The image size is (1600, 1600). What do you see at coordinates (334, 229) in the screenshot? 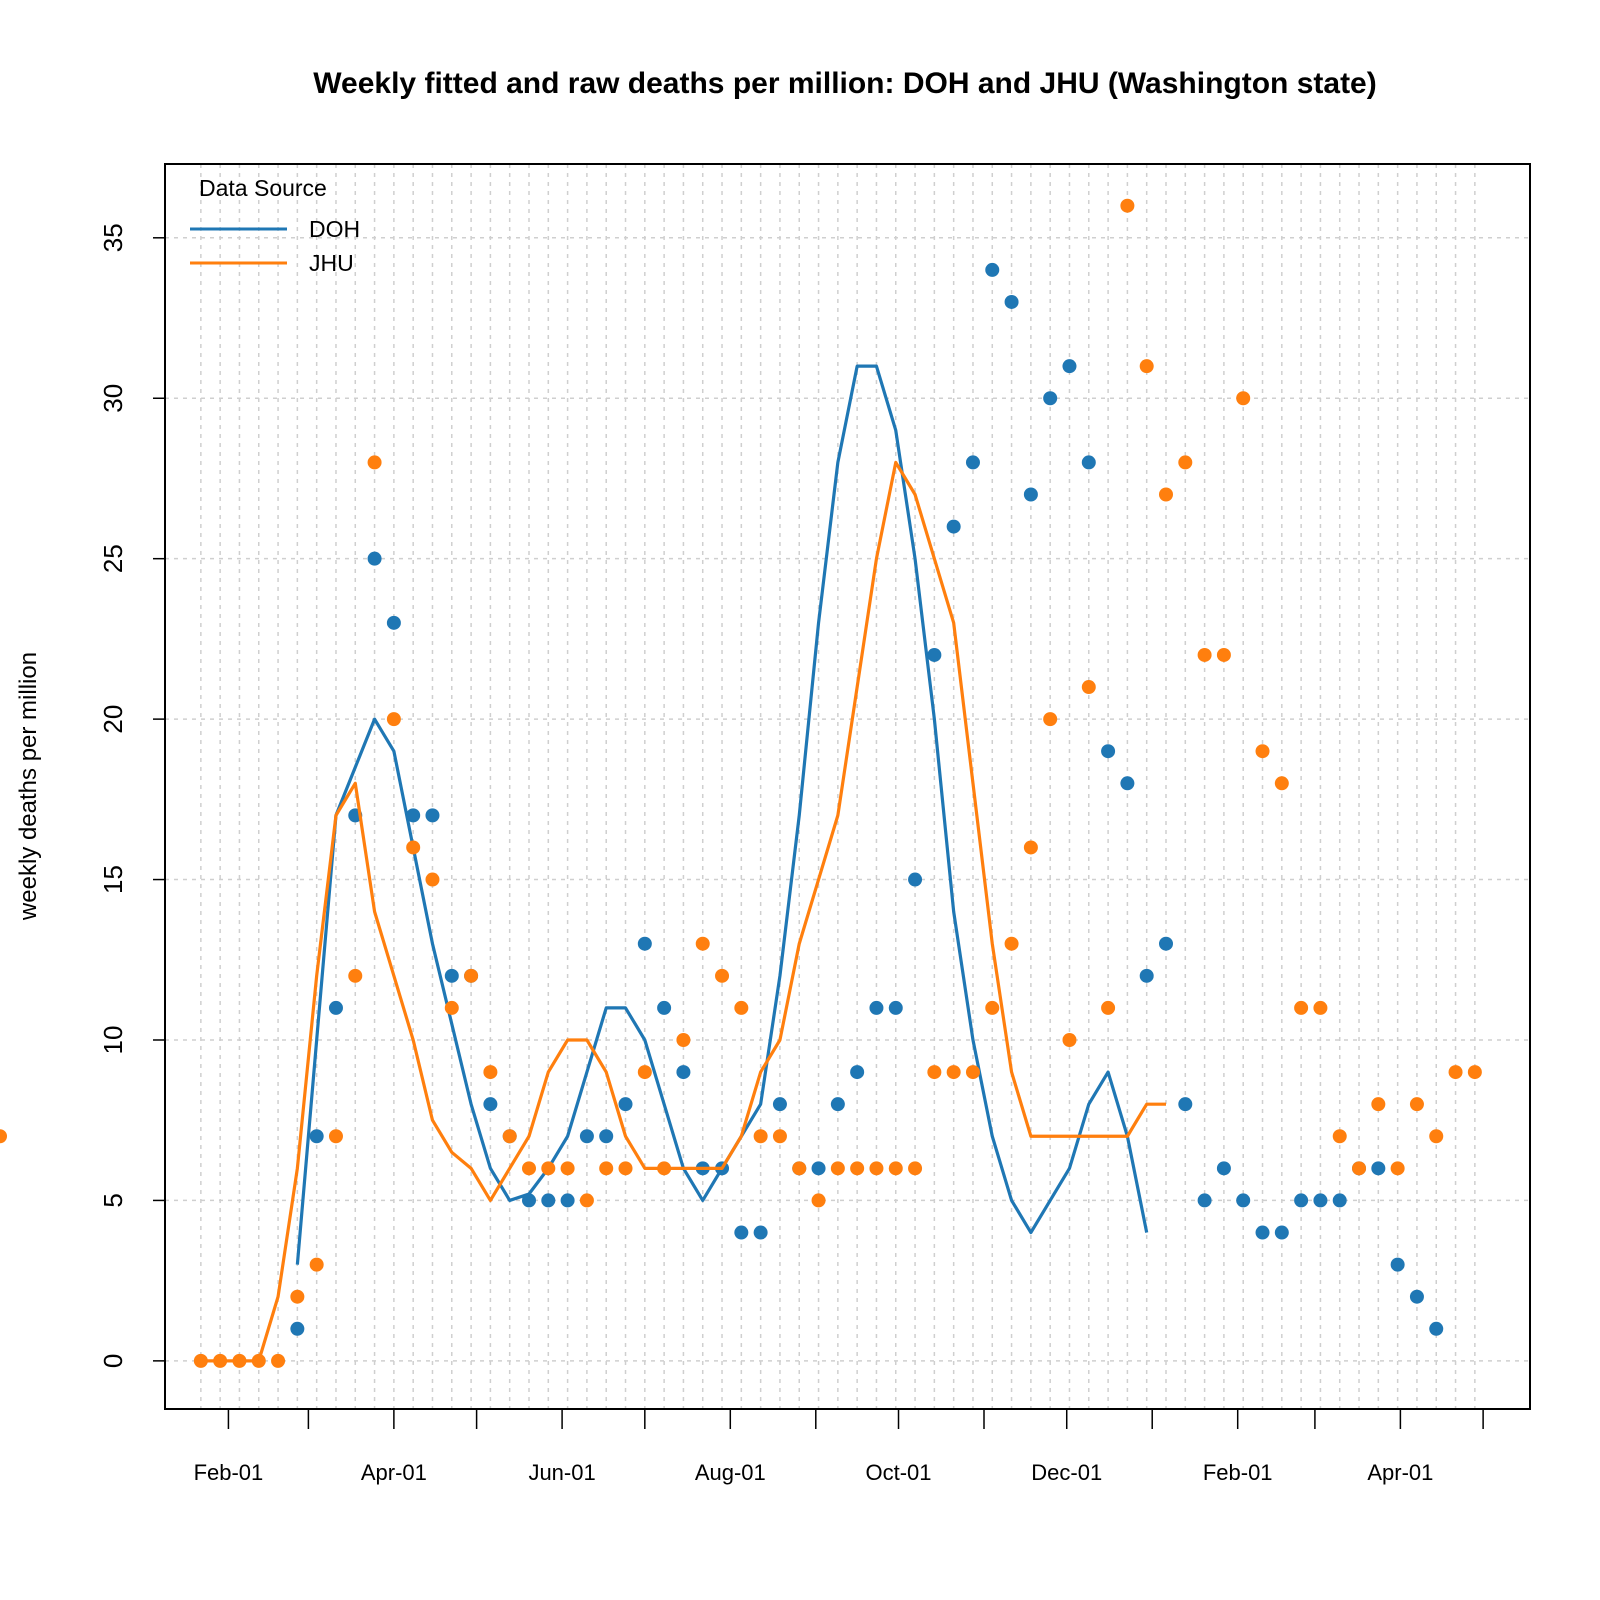
I see `legend-label-doh: DOH` at bounding box center [334, 229].